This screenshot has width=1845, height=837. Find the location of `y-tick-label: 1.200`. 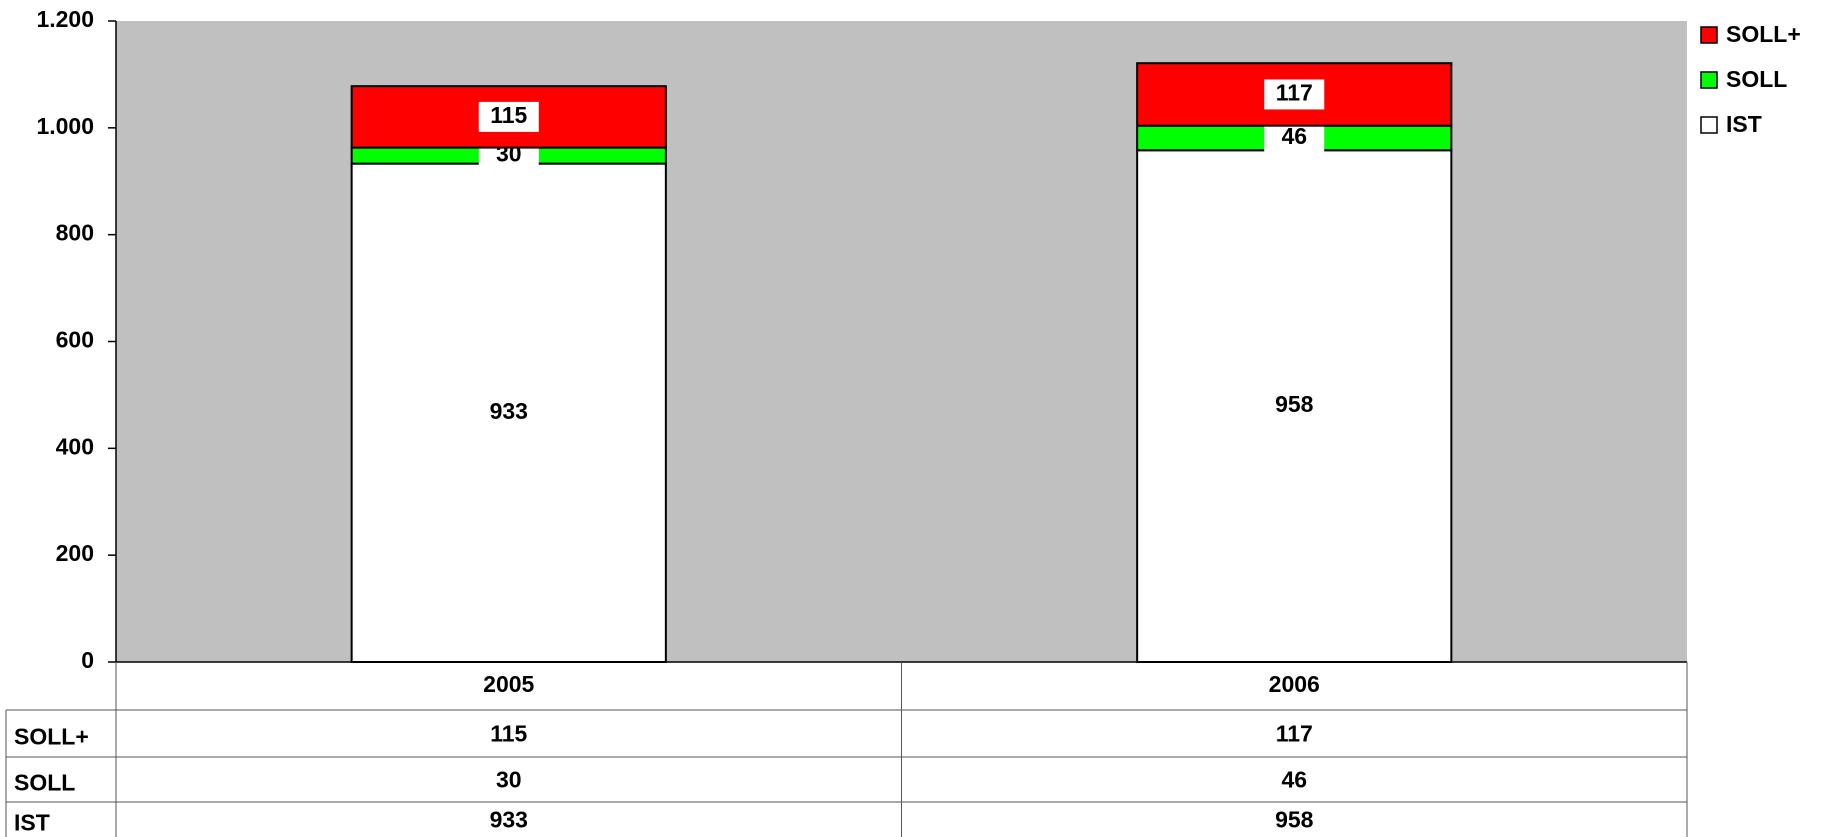

y-tick-label: 1.200 is located at coordinates (65, 19).